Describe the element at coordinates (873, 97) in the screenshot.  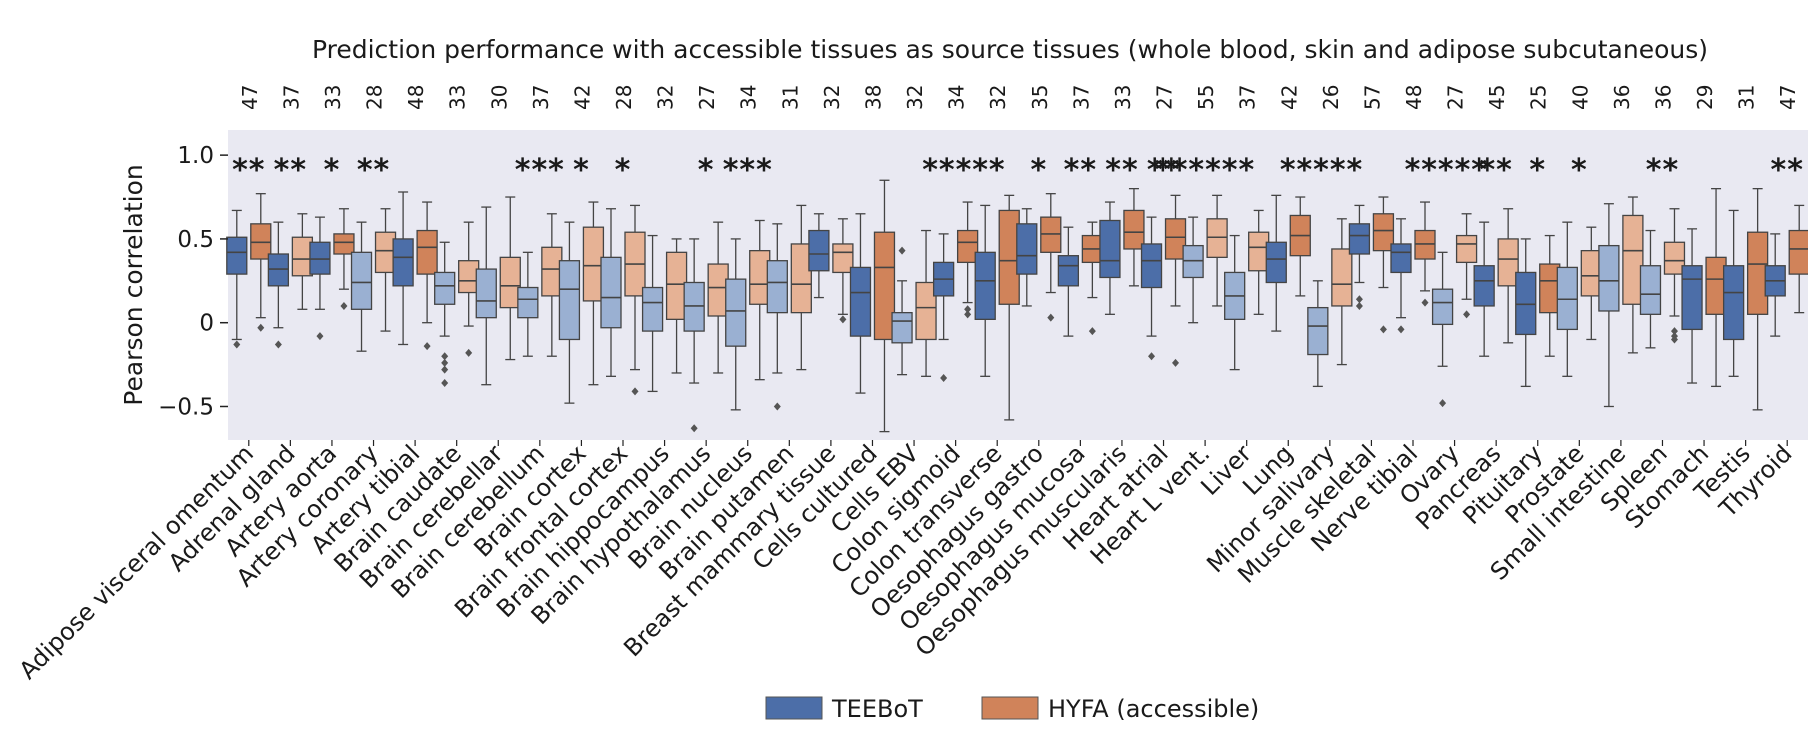
I see `sample-count-label: 38` at that location.